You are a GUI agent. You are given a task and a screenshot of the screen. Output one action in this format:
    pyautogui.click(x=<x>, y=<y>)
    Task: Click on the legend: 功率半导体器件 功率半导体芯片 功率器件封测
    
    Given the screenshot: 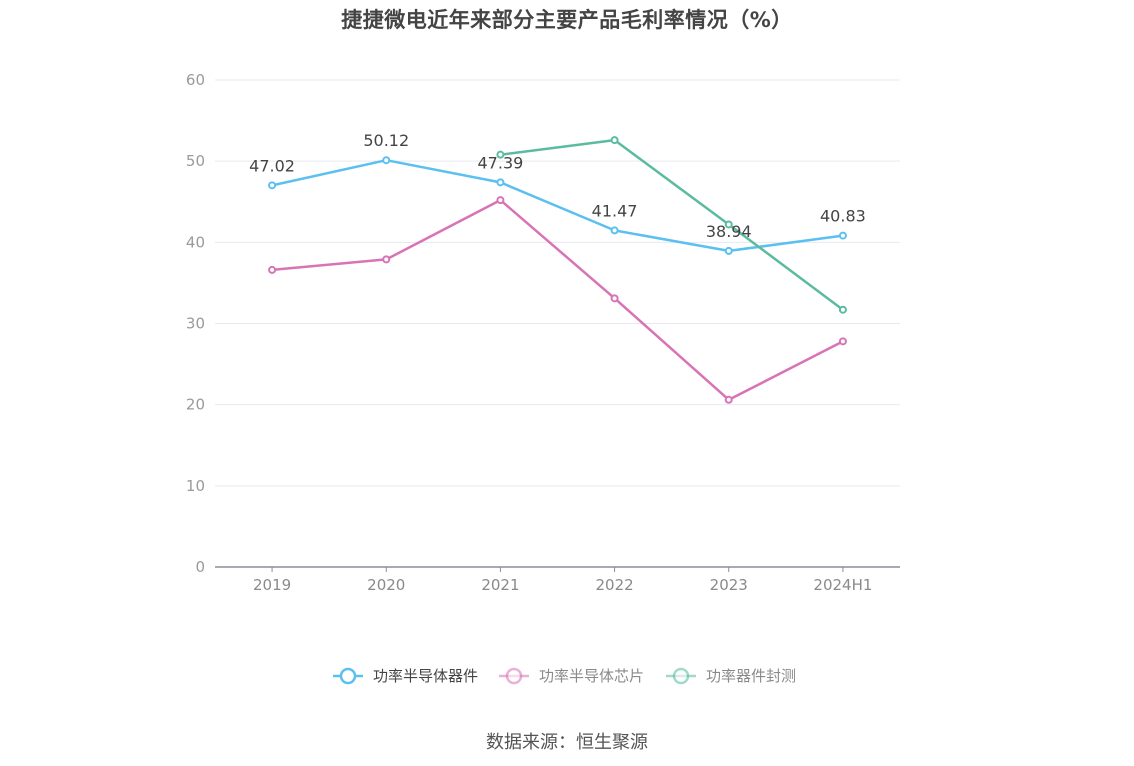 What is the action you would take?
    pyautogui.click(x=564, y=676)
    